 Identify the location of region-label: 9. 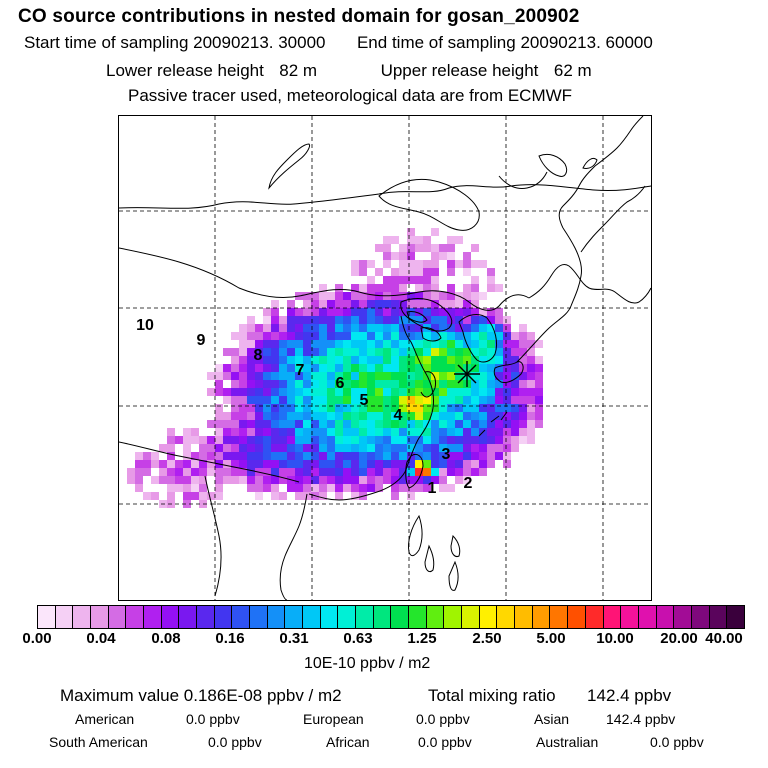
(201, 340).